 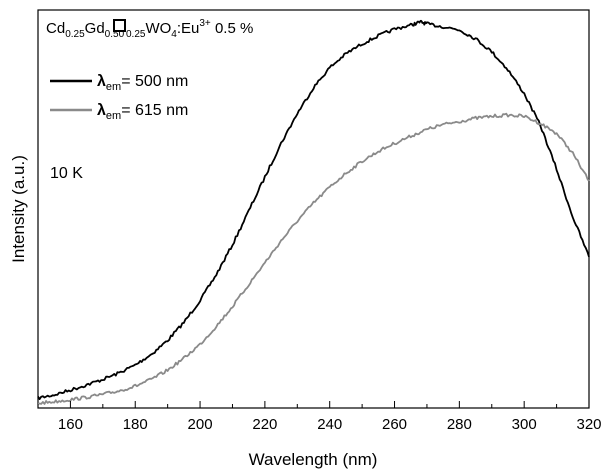 I want to click on x-tick-label: 280, so click(x=459, y=424).